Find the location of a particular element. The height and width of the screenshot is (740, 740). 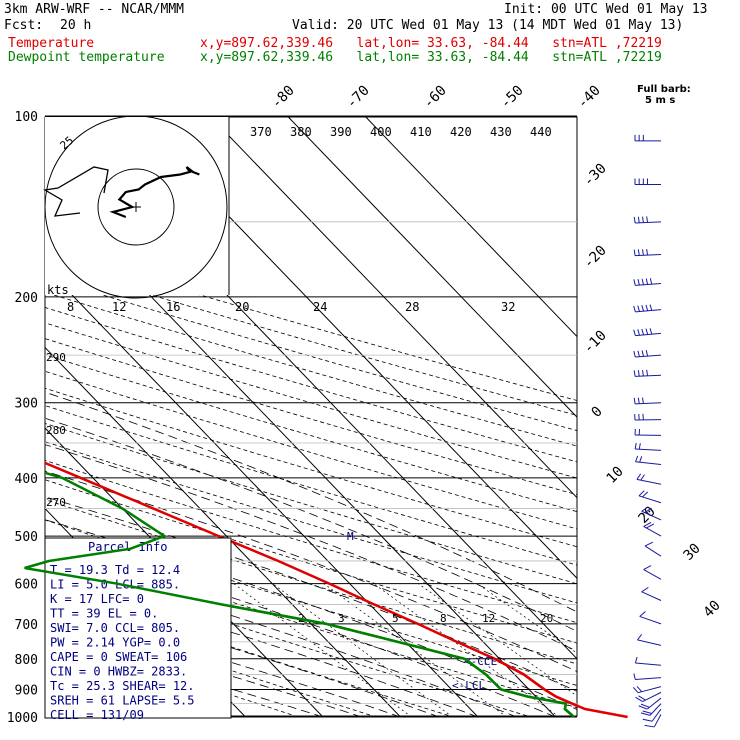

parcel-row: T = 19.3 Td = 12.4 is located at coordinates (115, 570).